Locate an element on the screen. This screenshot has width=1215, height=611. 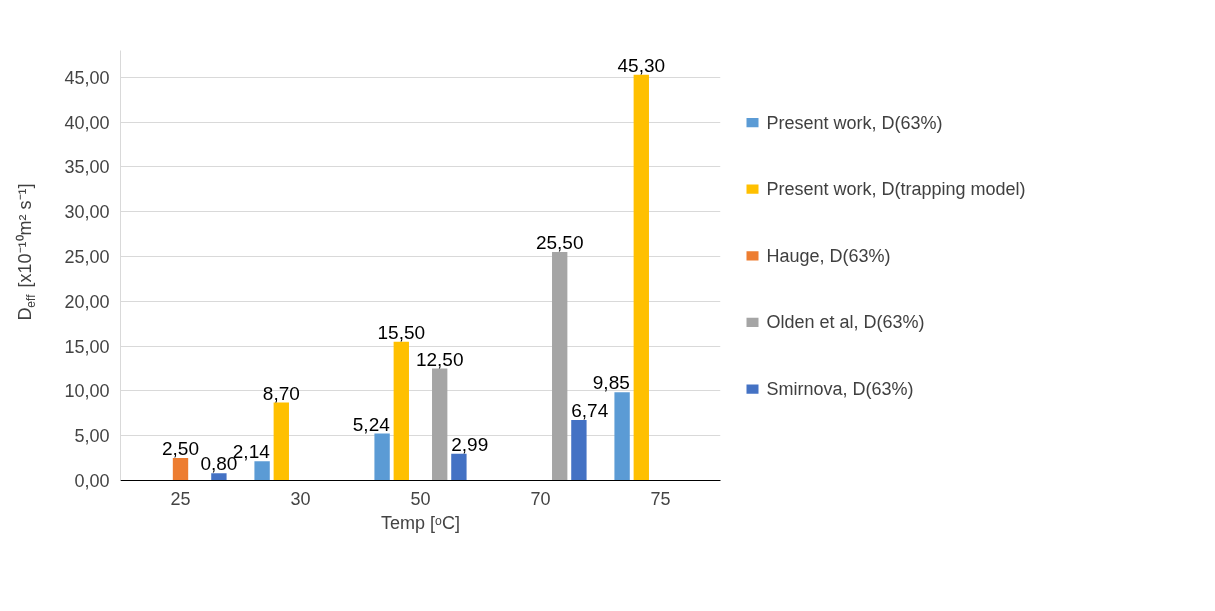
y-tick-label: 30,00 is located at coordinates (87, 212).